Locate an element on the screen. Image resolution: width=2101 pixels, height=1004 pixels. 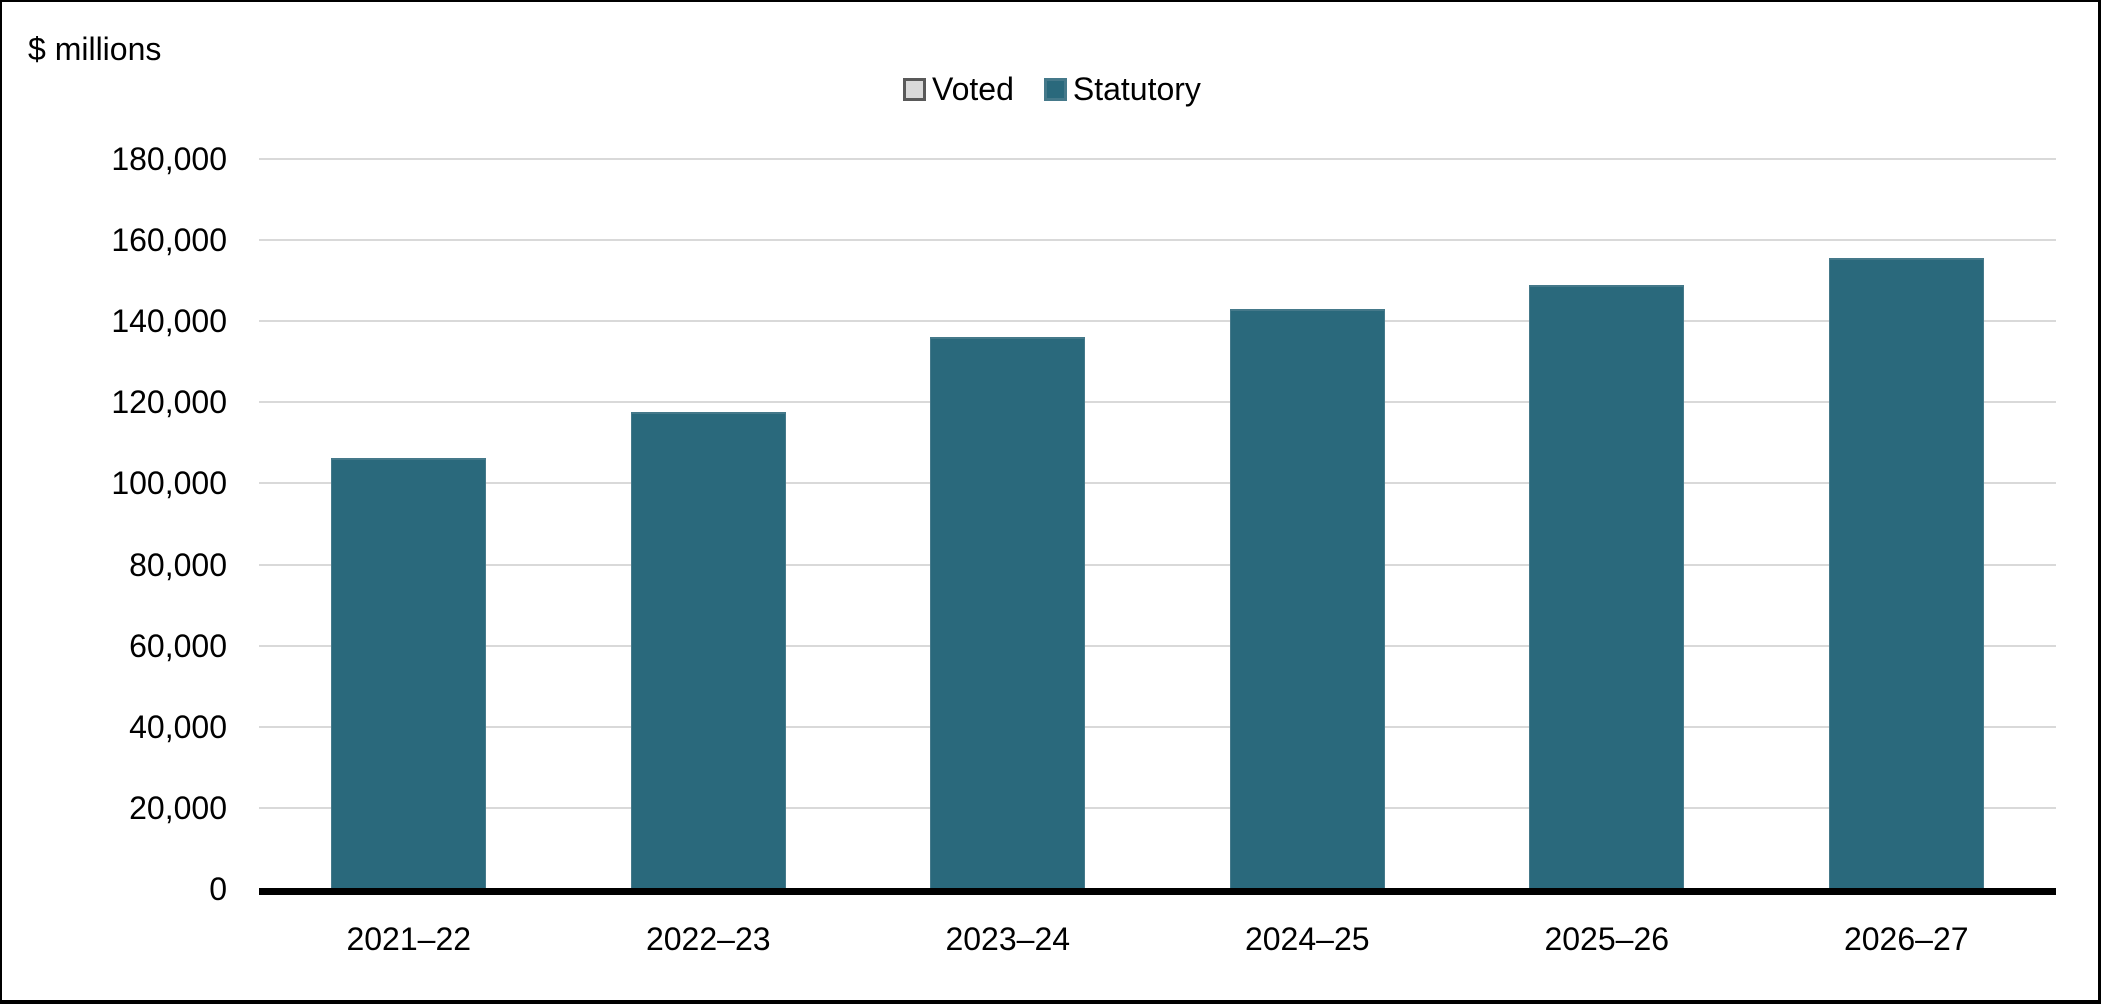
y-tick-label: 40,000 is located at coordinates (178, 726).